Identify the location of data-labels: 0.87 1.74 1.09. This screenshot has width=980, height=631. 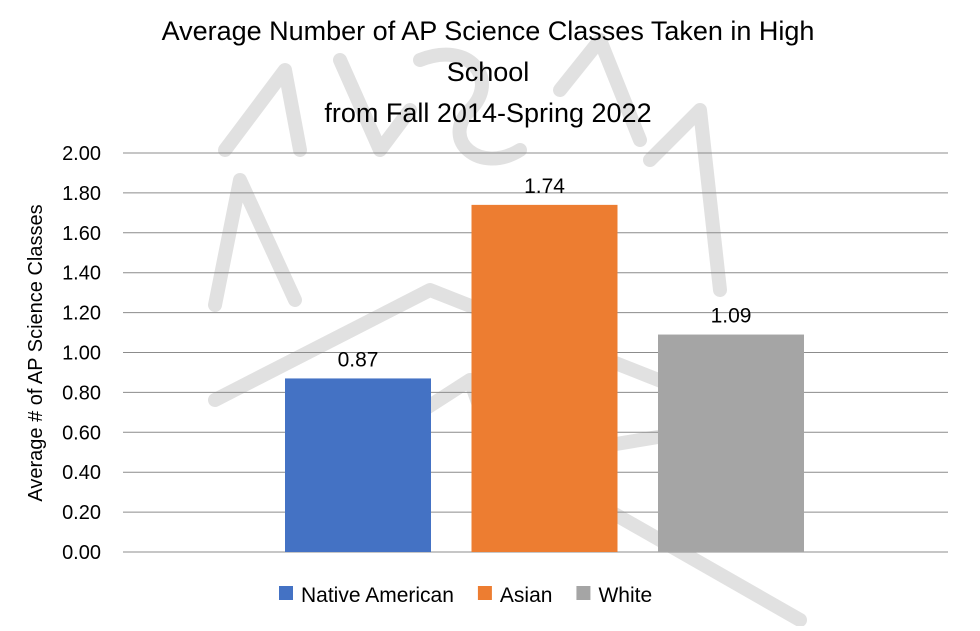
(545, 273).